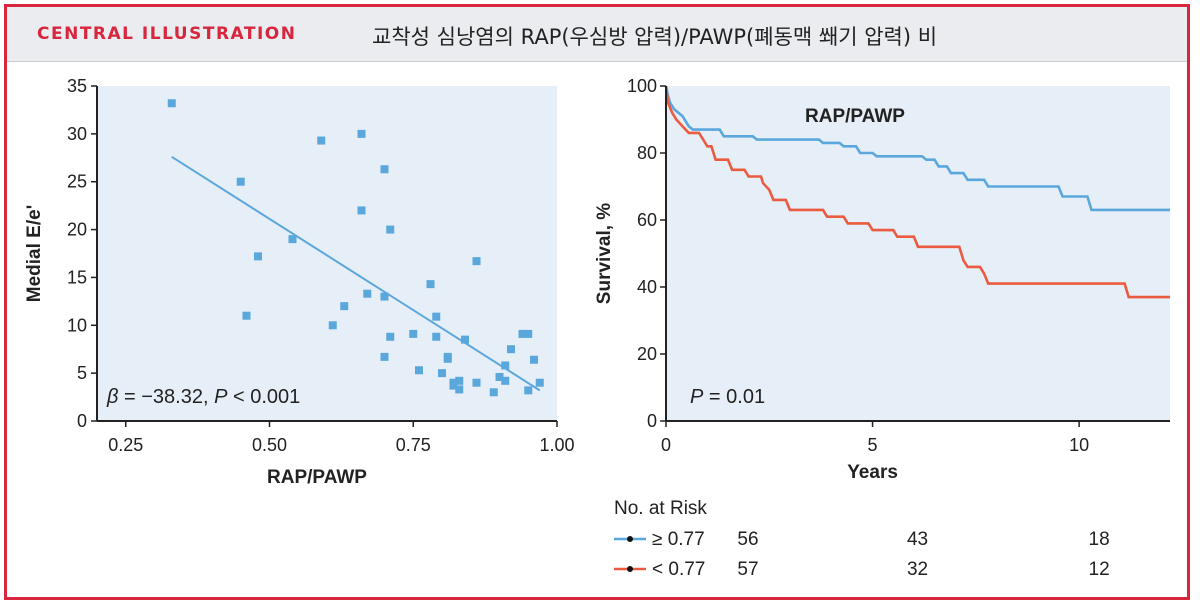  Describe the element at coordinates (556, 445) in the screenshot. I see `scatter-x-tick-label: 1.00` at that location.